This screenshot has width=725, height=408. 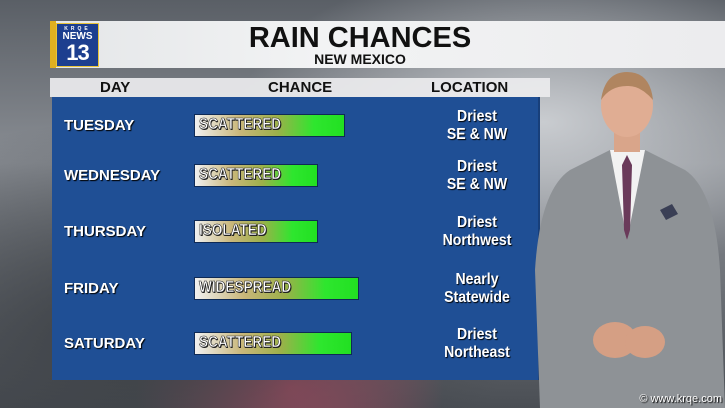 I want to click on day-label: THURSDAY, so click(x=105, y=231).